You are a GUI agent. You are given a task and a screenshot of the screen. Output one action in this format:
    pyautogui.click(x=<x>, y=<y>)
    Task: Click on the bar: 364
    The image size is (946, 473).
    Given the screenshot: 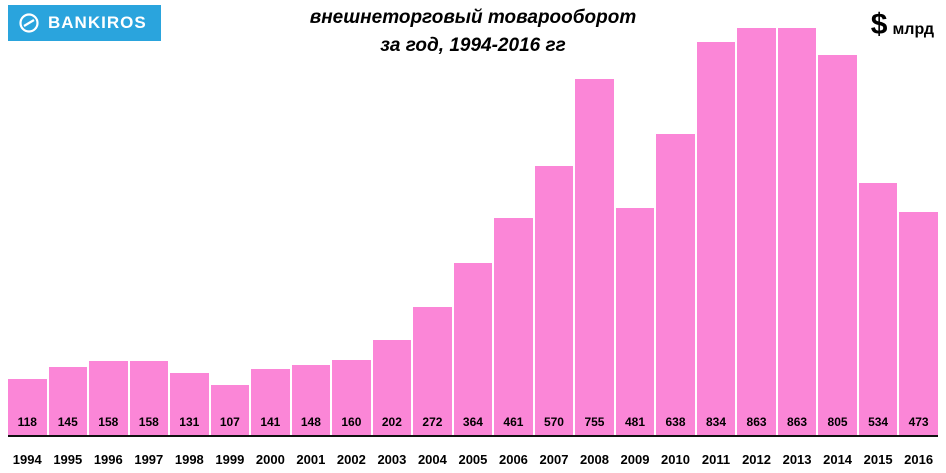 What is the action you would take?
    pyautogui.click(x=473, y=349)
    